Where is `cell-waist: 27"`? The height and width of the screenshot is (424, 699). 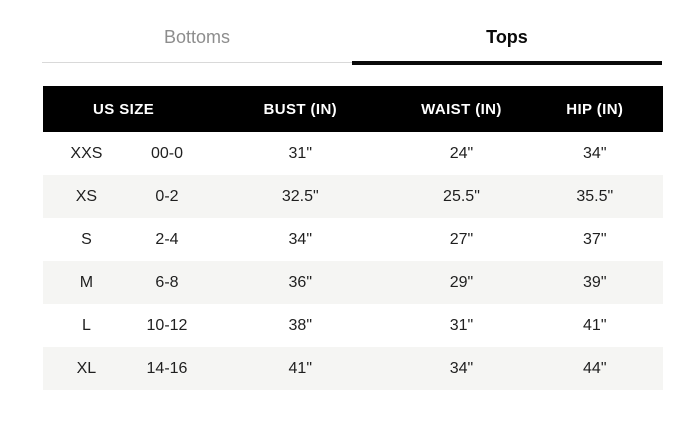 cell-waist: 27" is located at coordinates (461, 239).